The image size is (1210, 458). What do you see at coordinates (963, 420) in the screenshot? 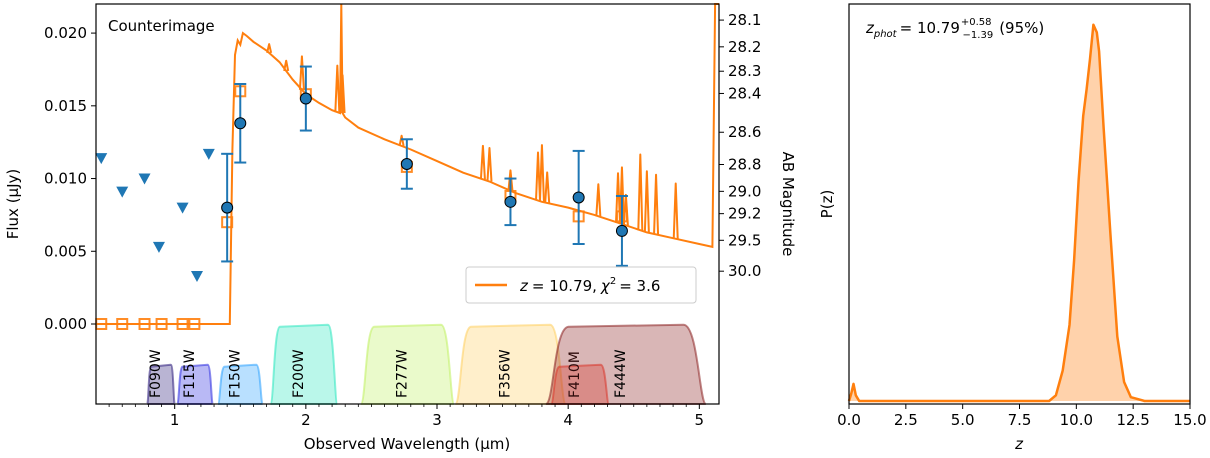
I see `pz-x-tick-label: 5.0` at bounding box center [963, 420].